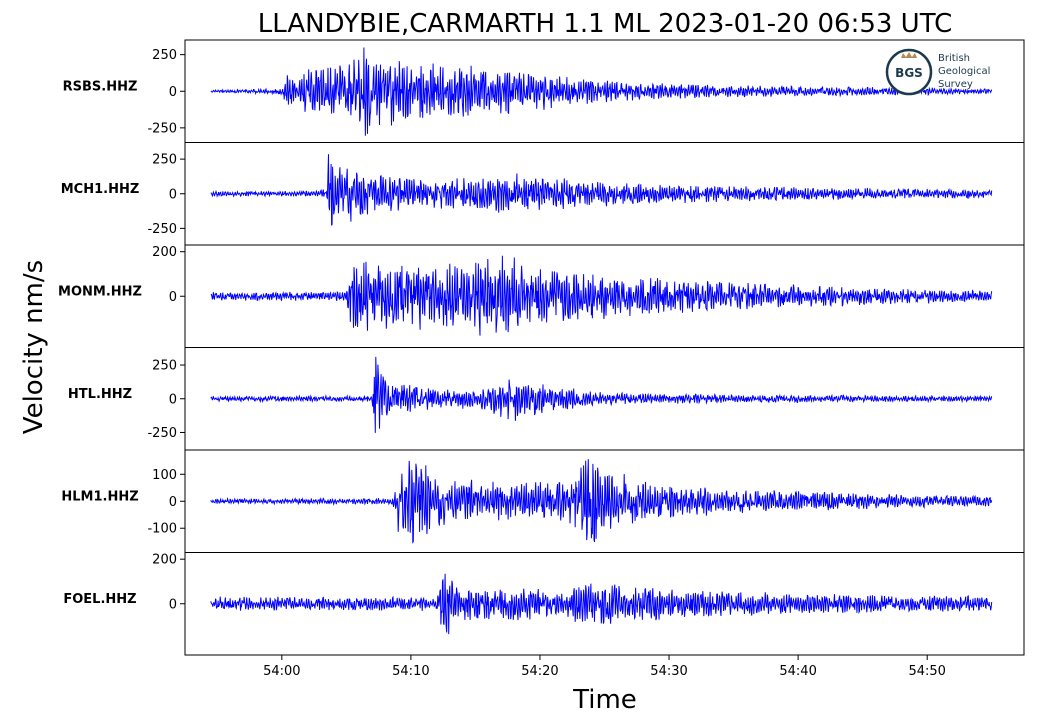 Image resolution: width=1046 pixels, height=723 pixels. Describe the element at coordinates (601, 295) in the screenshot. I see `waveform-monm-hhz` at that location.